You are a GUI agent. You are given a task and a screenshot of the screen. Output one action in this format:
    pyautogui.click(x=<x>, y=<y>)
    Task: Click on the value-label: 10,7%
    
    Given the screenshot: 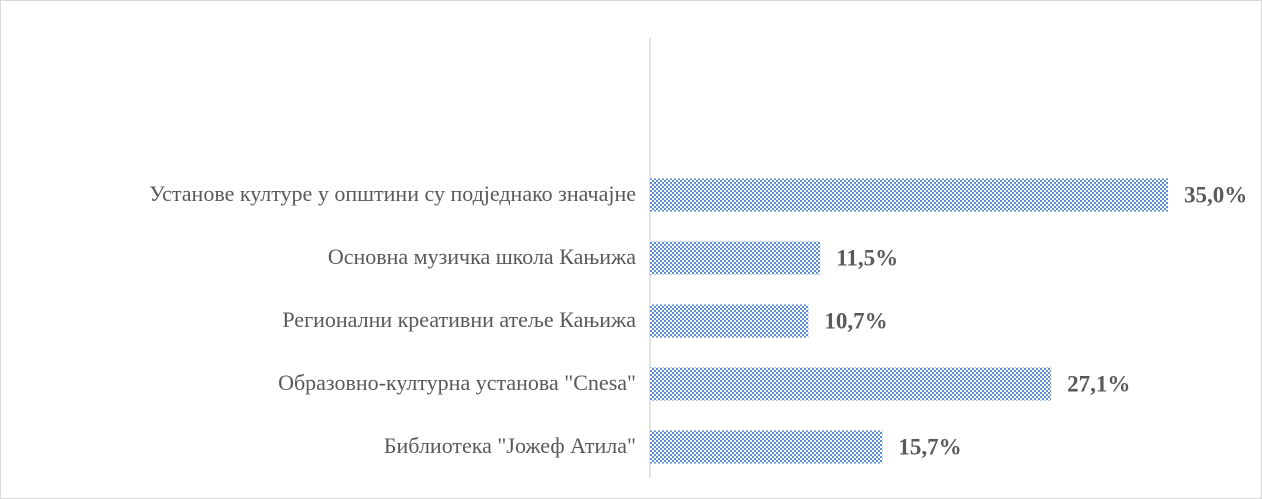 What is the action you would take?
    pyautogui.click(x=855, y=320)
    